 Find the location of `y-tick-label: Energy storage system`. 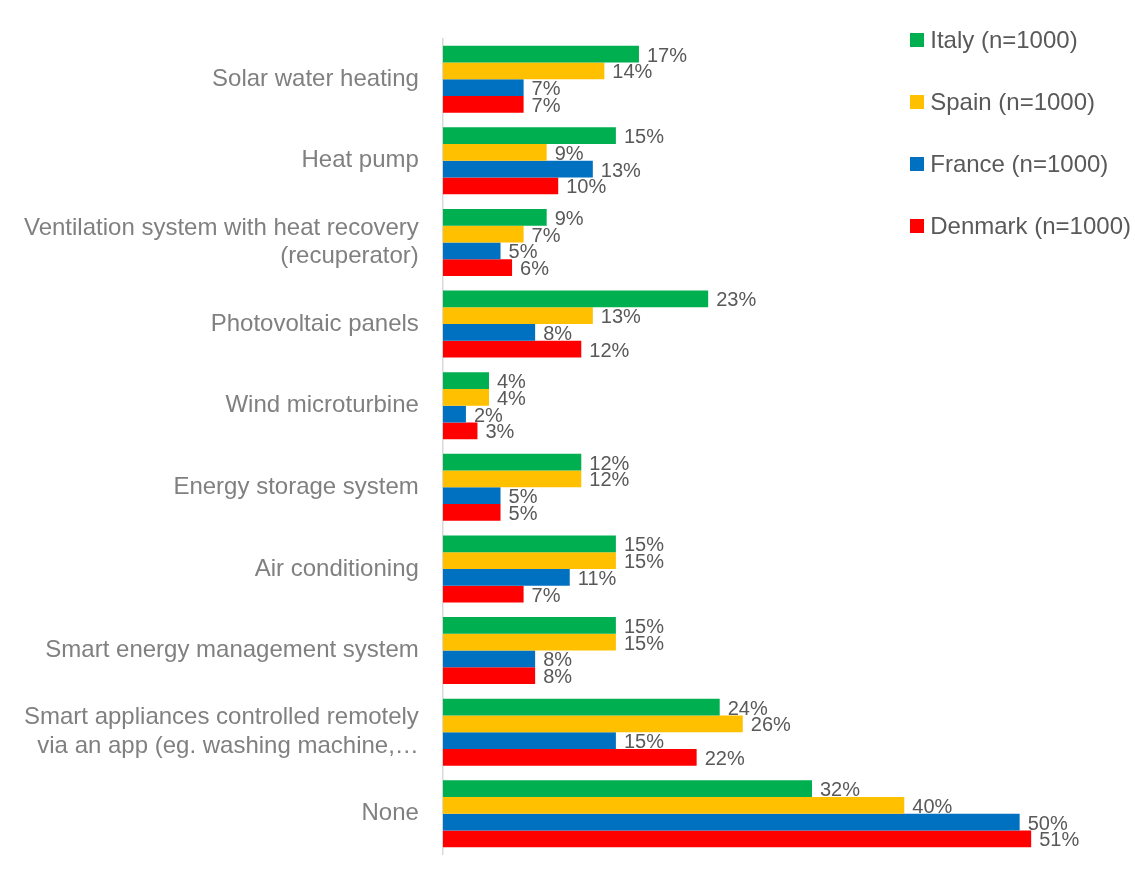

y-tick-label: Energy storage system is located at coordinates (296, 485).